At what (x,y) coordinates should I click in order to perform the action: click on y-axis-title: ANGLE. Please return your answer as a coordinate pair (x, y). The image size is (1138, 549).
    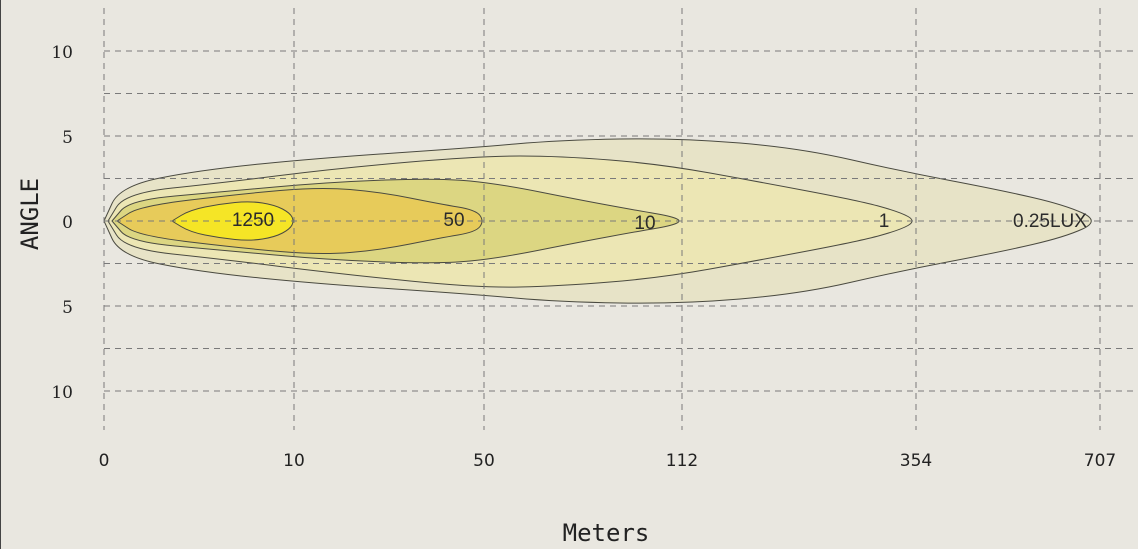
    Looking at the image, I should click on (30, 214).